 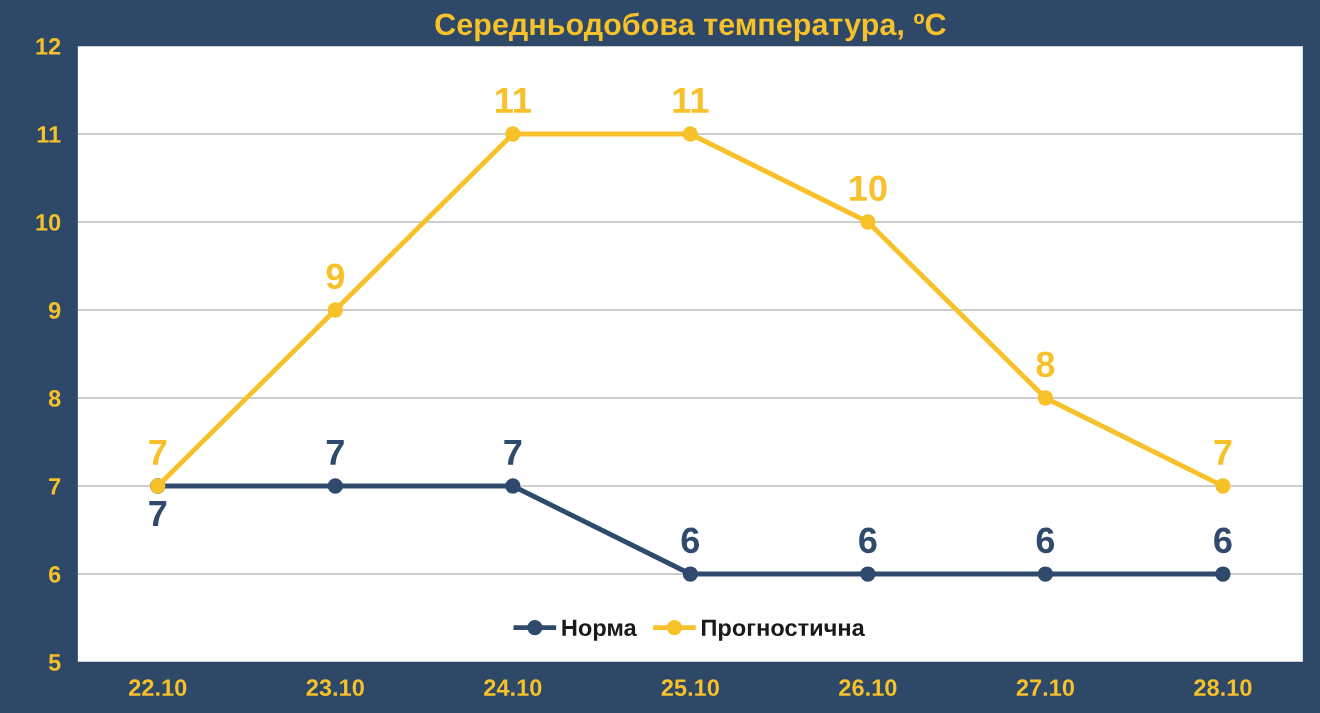 What do you see at coordinates (690, 688) in the screenshot?
I see `x-tick-label: 25.10` at bounding box center [690, 688].